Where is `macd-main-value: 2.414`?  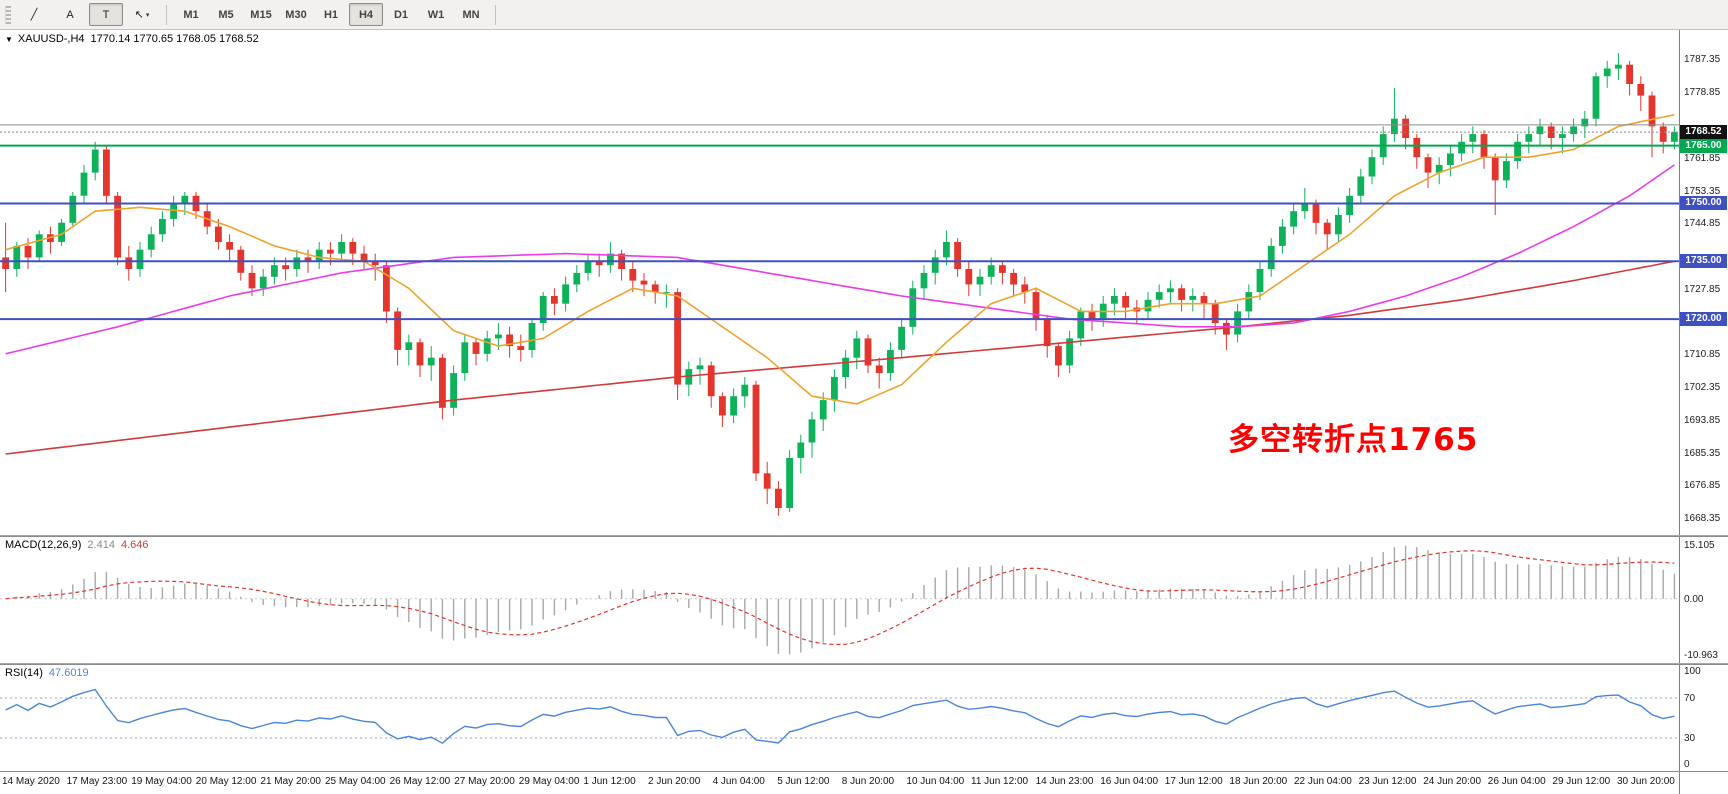 macd-main-value: 2.414 is located at coordinates (101, 545).